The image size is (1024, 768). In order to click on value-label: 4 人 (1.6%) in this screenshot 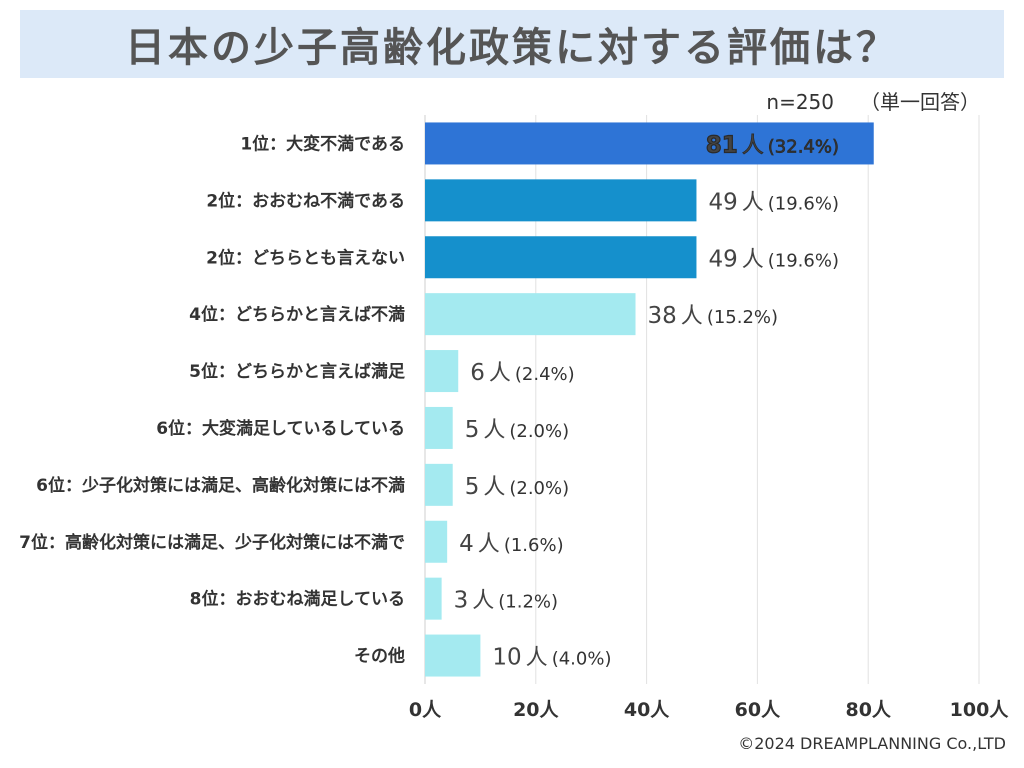, I will do `click(511, 544)`.